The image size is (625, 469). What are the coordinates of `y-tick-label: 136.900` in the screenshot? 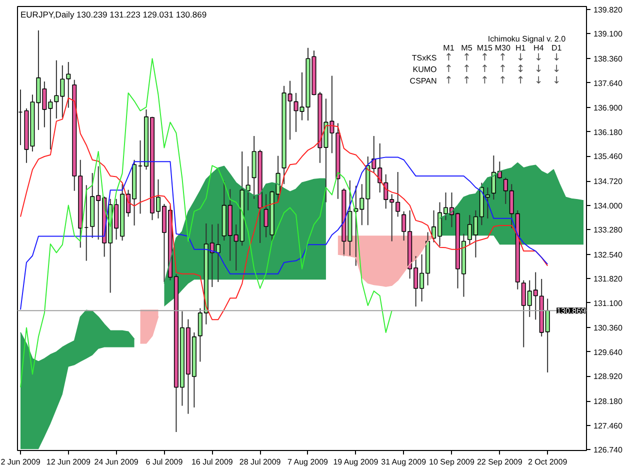 It's located at (608, 108).